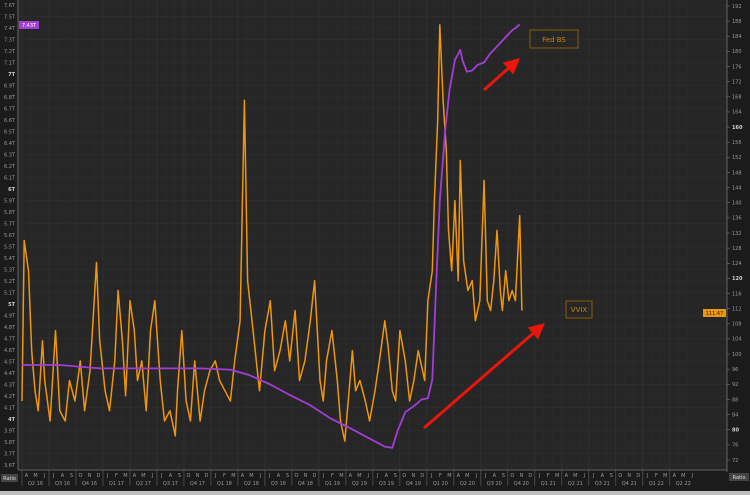  Describe the element at coordinates (737, 52) in the screenshot. I see `right-tick-label: 180` at that location.